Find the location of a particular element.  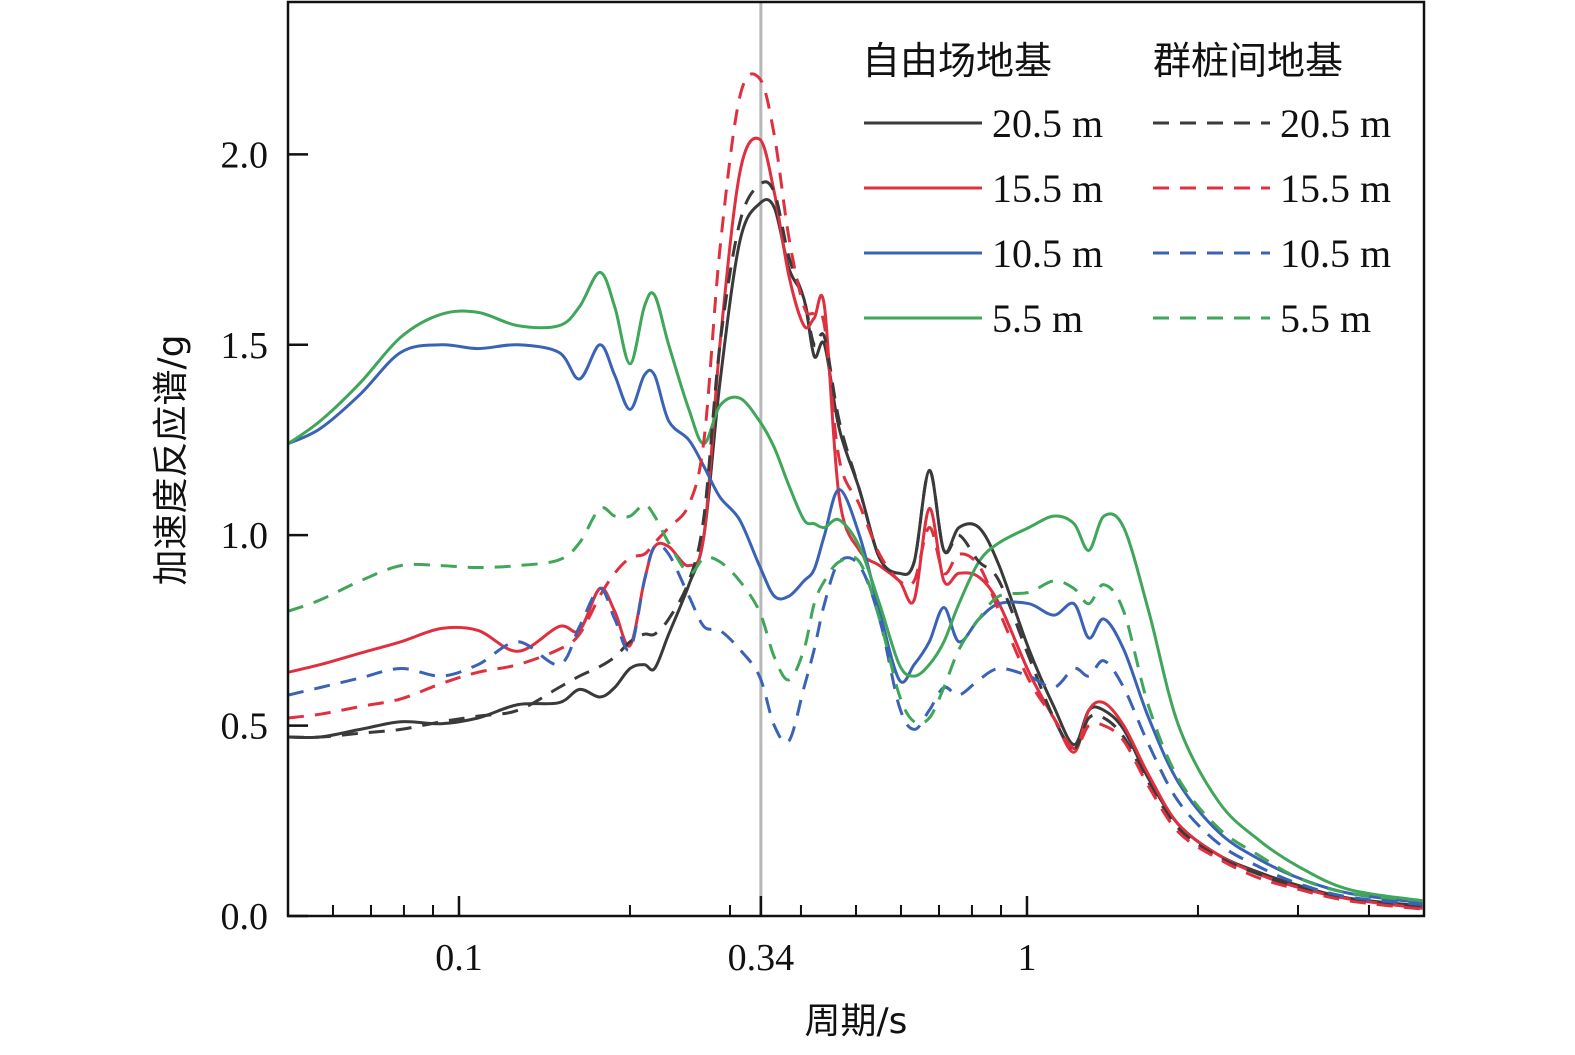

y-axis-label: 加速度反应谱/g is located at coordinates (171, 460).